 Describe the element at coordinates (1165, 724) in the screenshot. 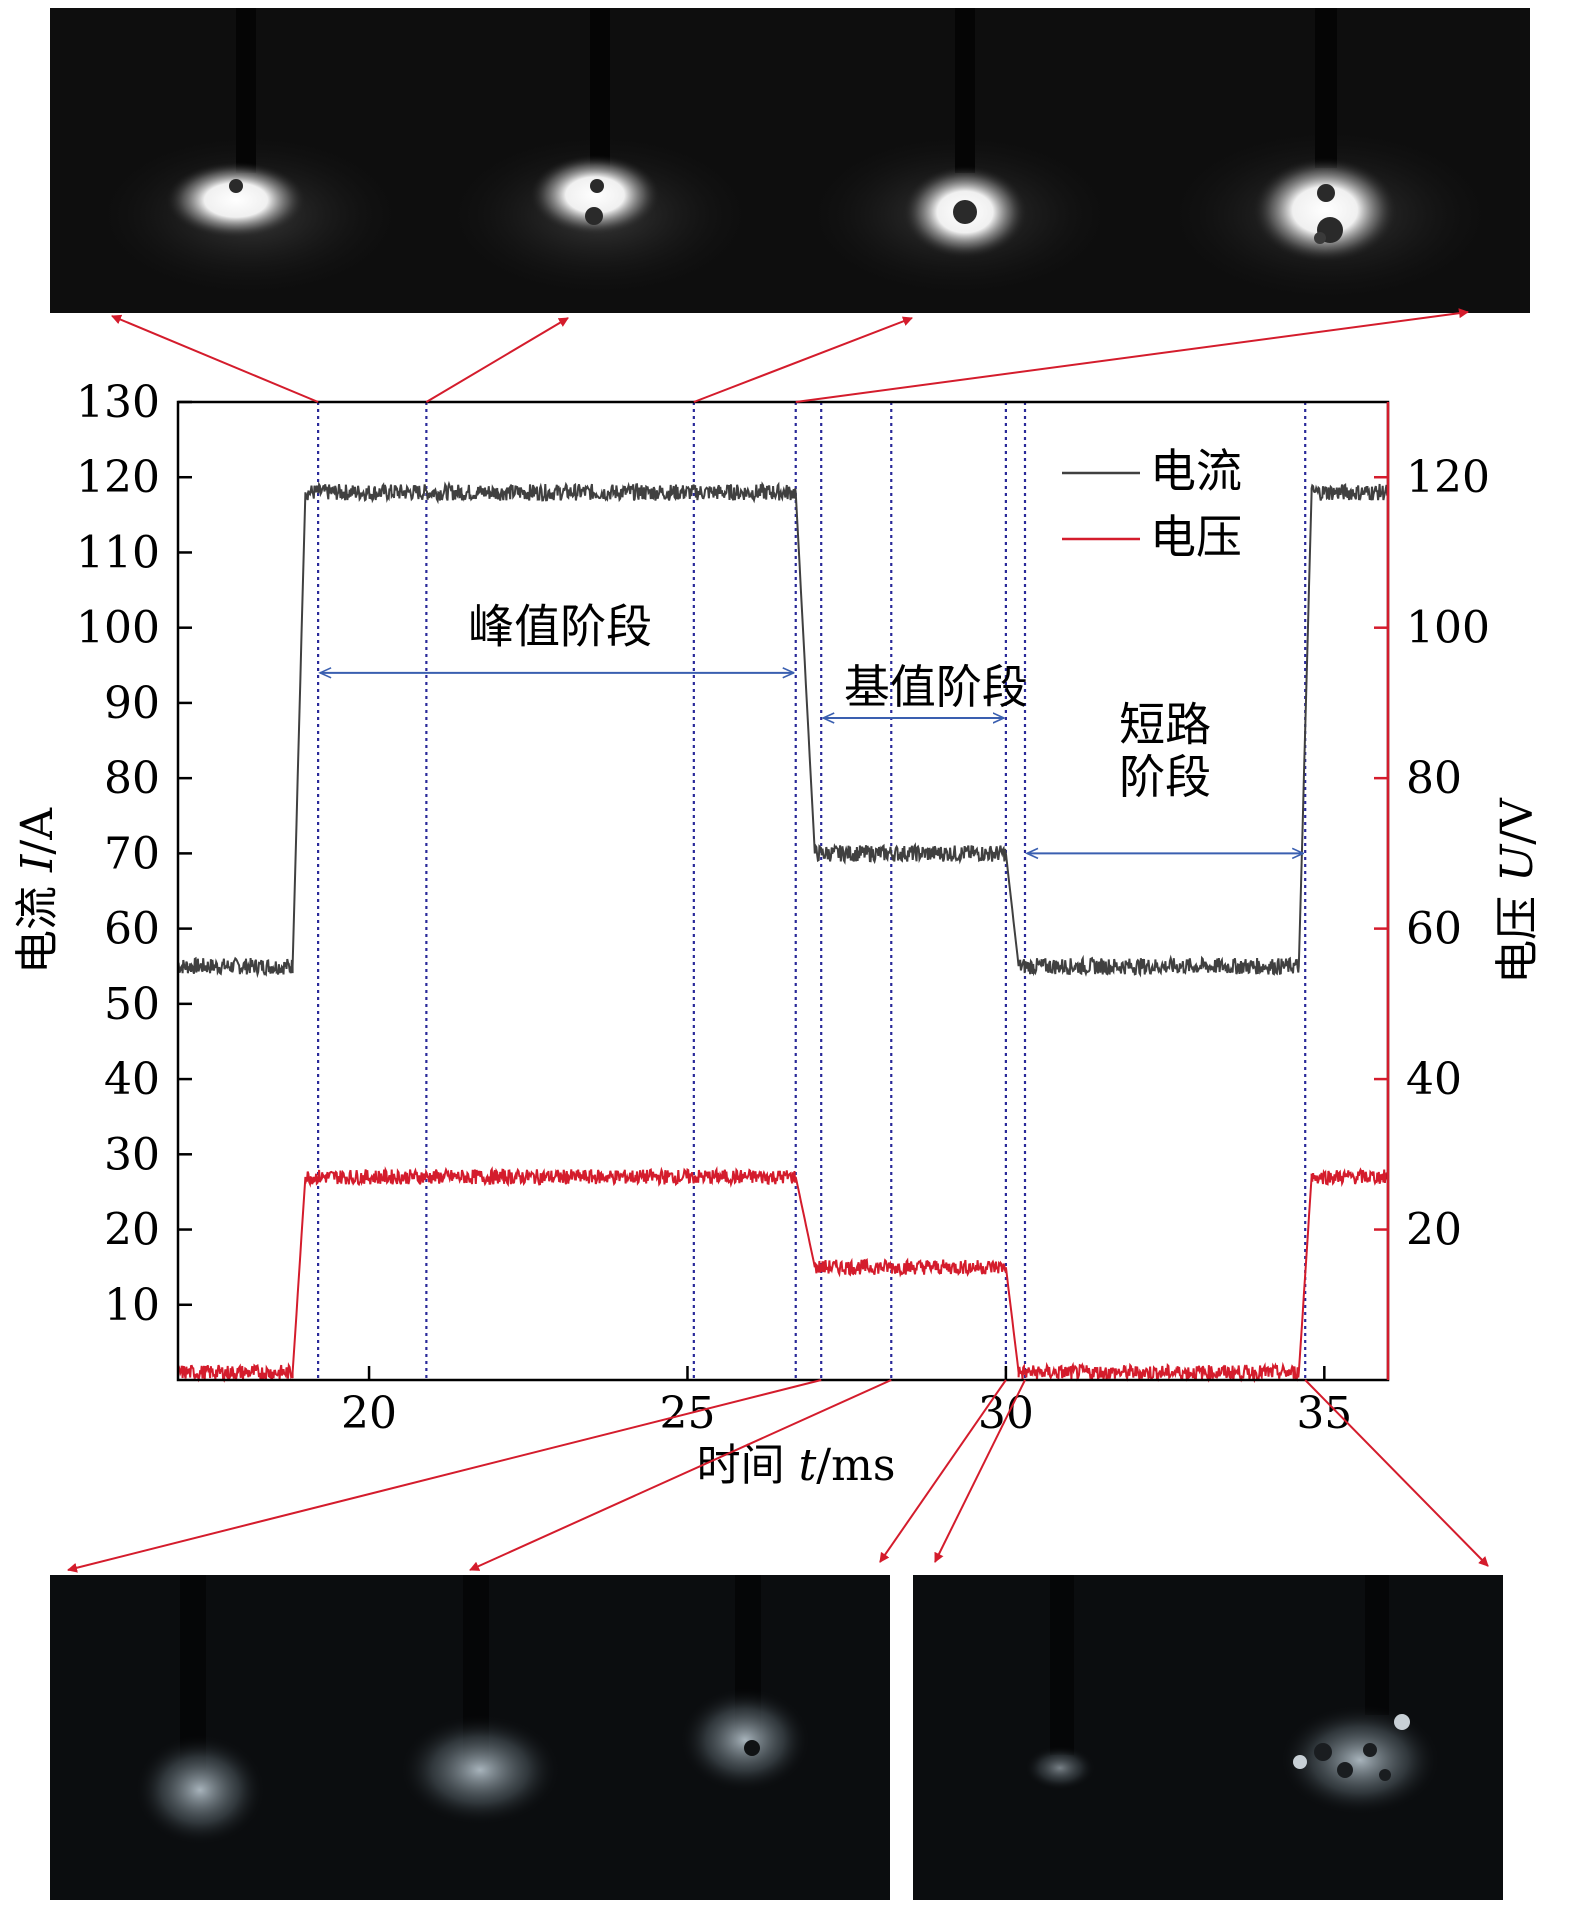

I see `phase-label-3: 短路` at that location.